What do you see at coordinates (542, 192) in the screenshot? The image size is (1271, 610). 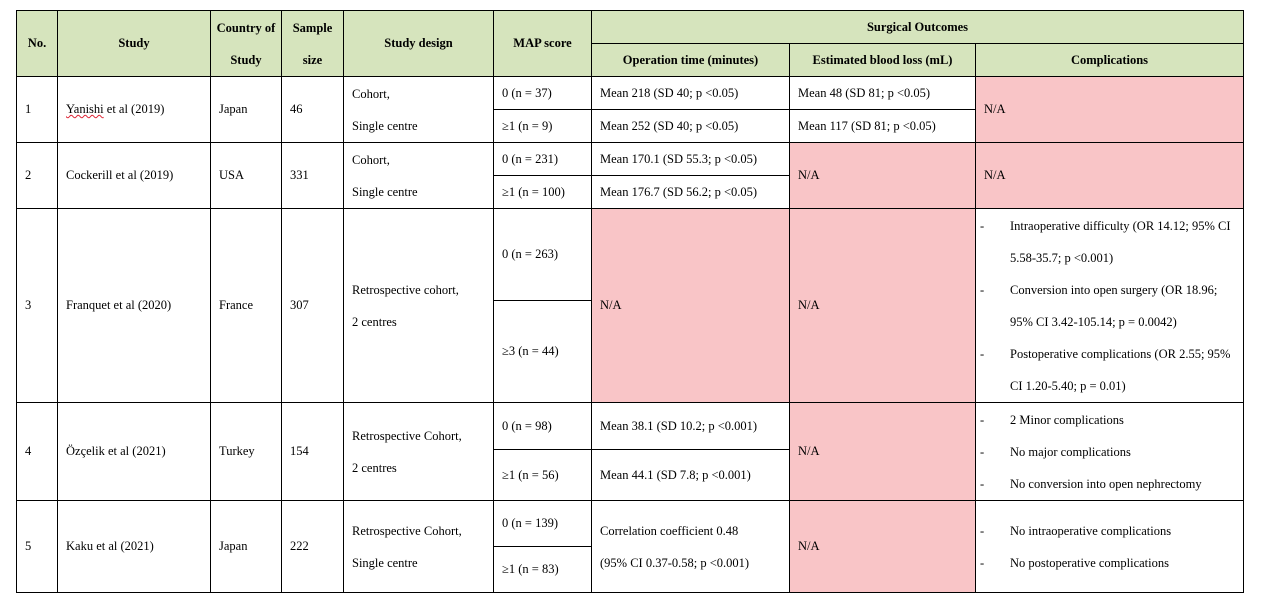 I see `cell-map: ≥1 (n = 100)` at bounding box center [542, 192].